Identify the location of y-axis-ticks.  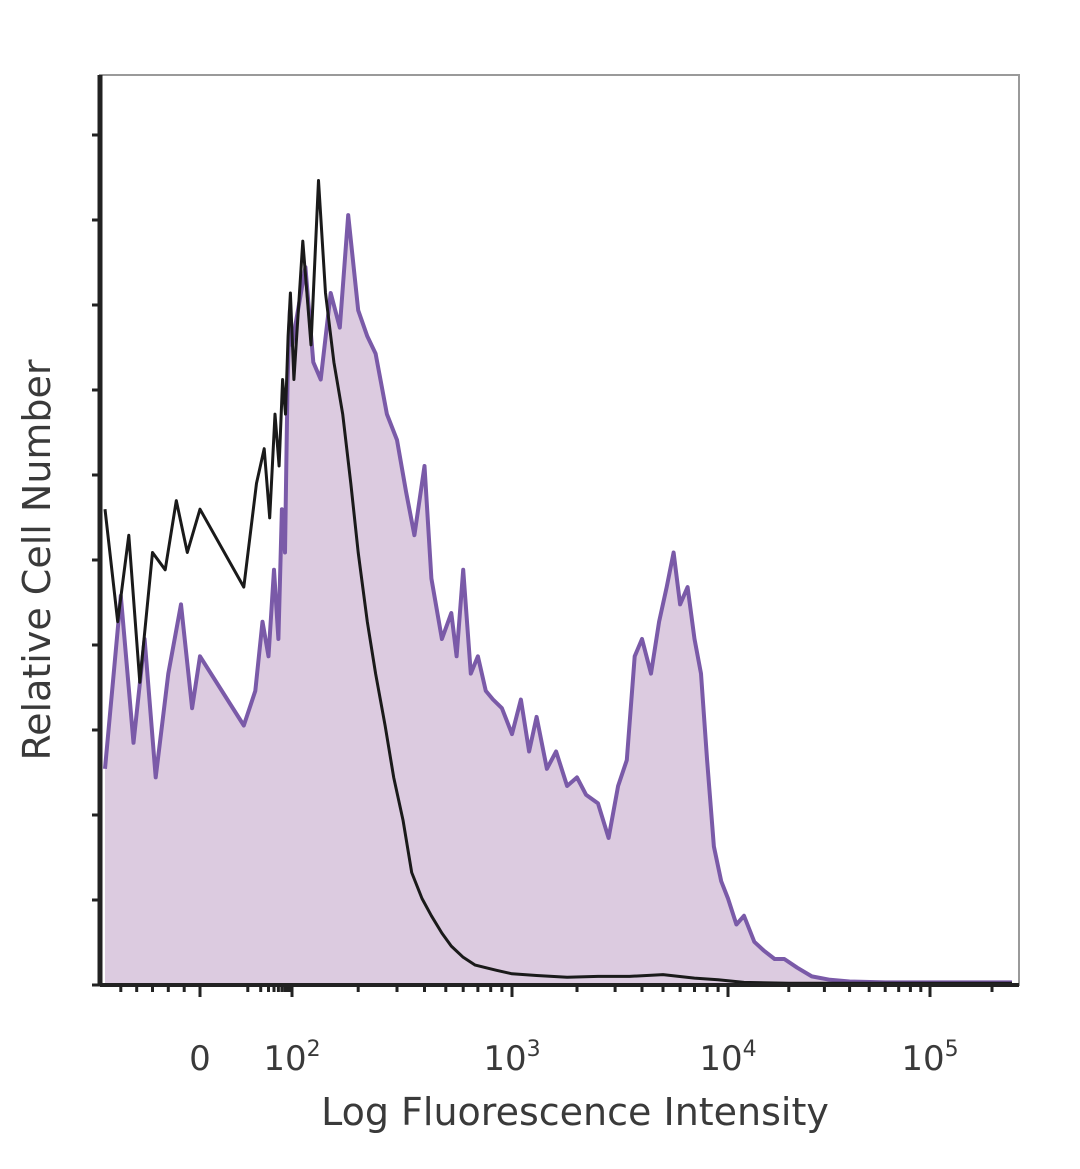
(96, 560).